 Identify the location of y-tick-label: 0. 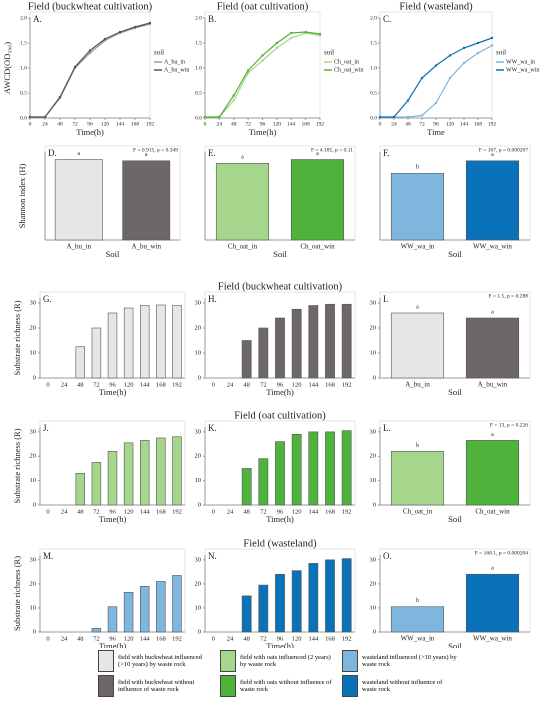
(34, 631).